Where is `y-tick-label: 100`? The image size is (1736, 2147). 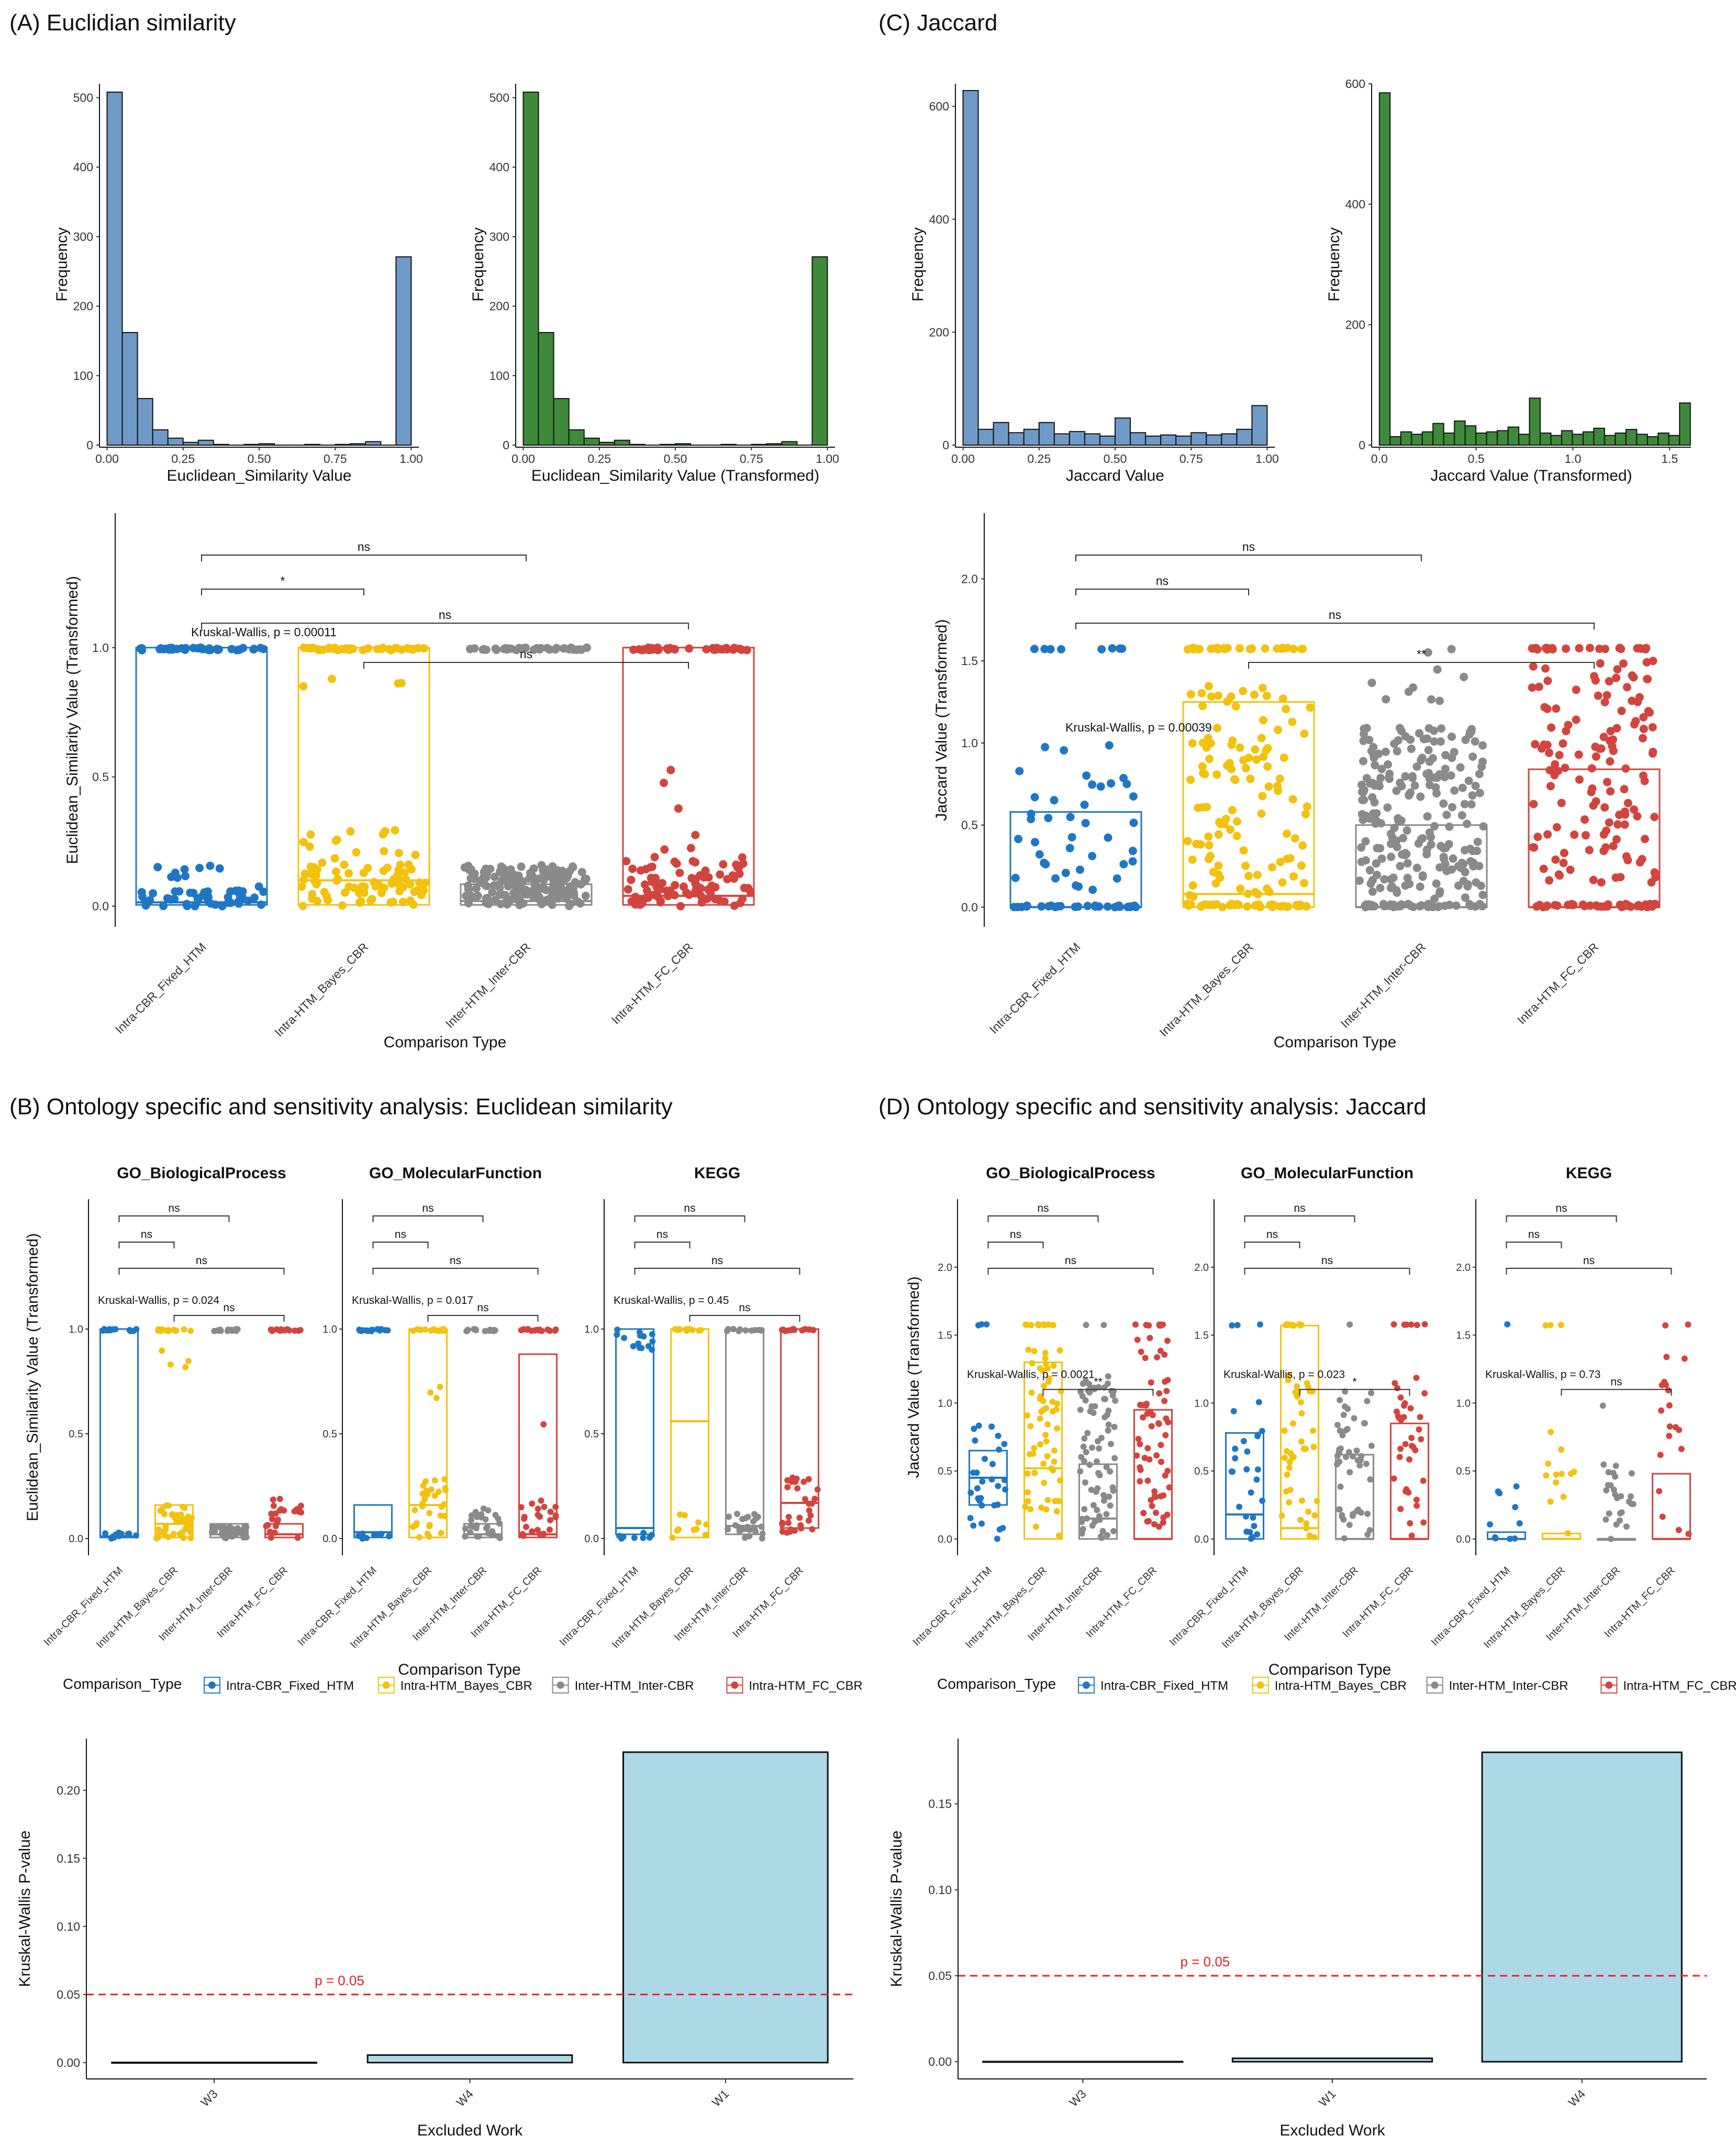
y-tick-label: 100 is located at coordinates (499, 376).